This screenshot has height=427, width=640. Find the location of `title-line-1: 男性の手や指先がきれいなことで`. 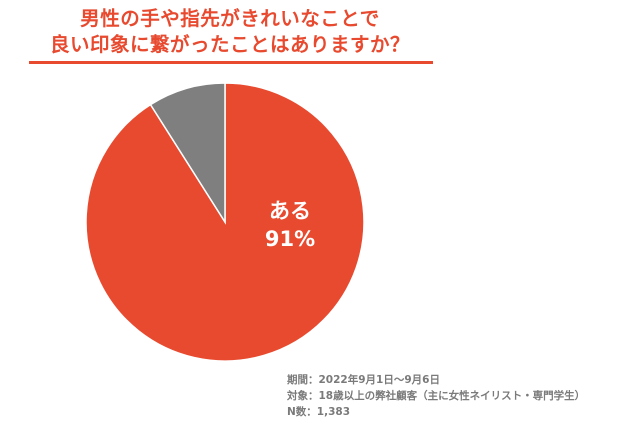

title-line-1: 男性の手や指先がきれいなことで is located at coordinates (230, 18).